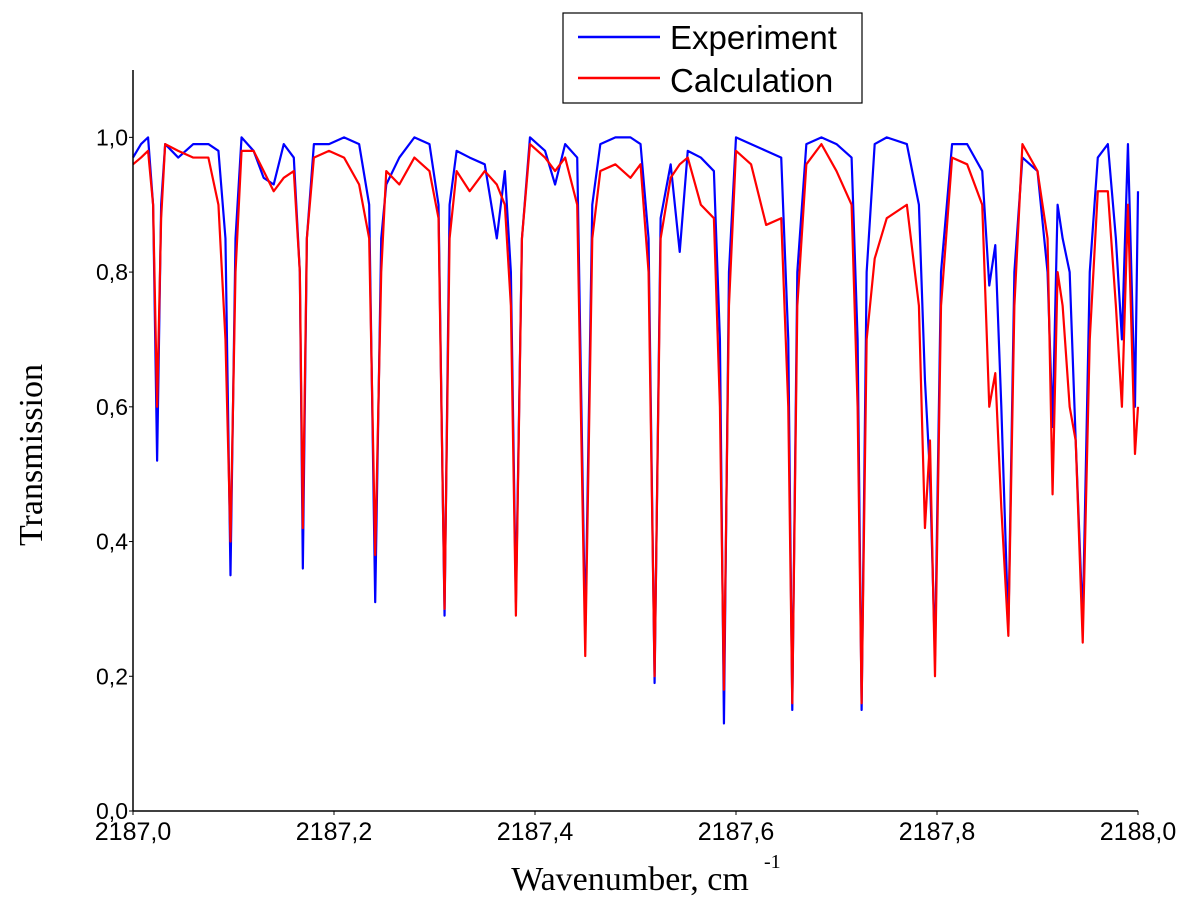 The height and width of the screenshot is (901, 1189). Describe the element at coordinates (630, 879) in the screenshot. I see `x-axis-label: Wavenumber, cm` at that location.